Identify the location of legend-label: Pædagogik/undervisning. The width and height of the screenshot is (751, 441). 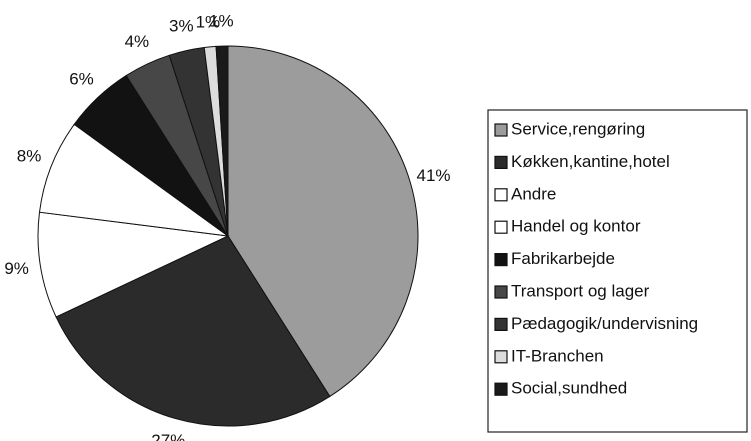
(604, 323).